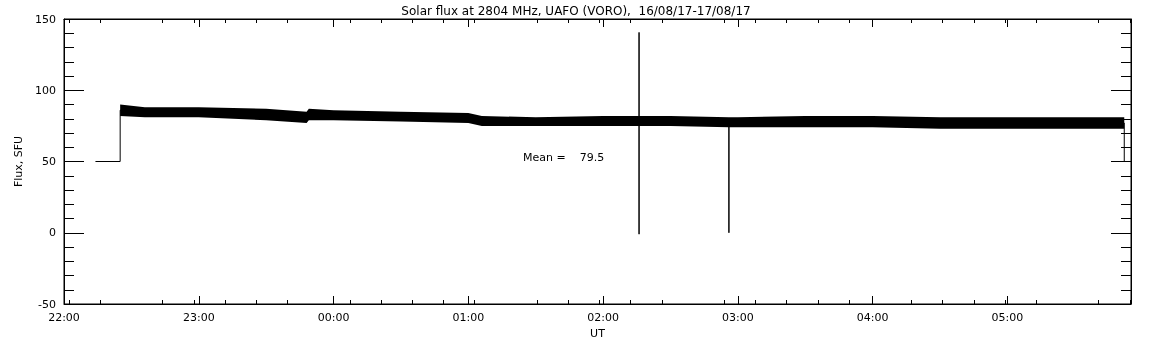 This screenshot has height=345, width=1152. What do you see at coordinates (564, 157) in the screenshot?
I see `annotation: Mean = 79.5` at bounding box center [564, 157].